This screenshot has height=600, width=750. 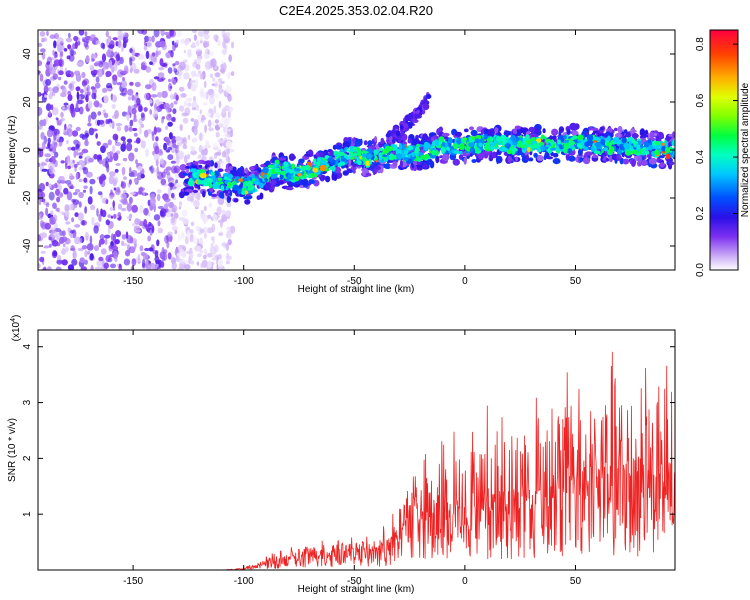 I want to click on snr-x-tick-label: -150, so click(x=133, y=581).